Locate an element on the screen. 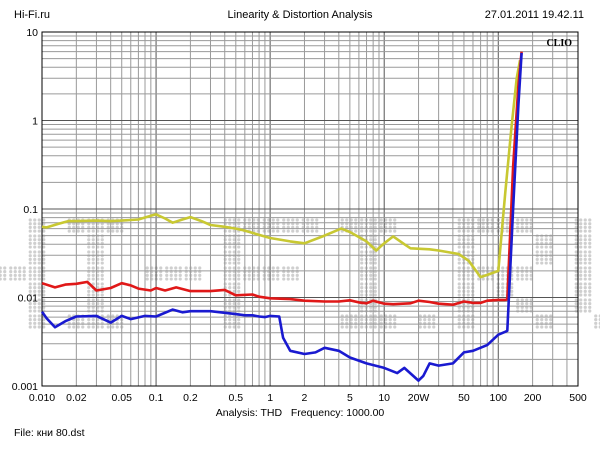 Image resolution: width=600 pixels, height=450 pixels. y-tick-label: 1 is located at coordinates (35, 122).